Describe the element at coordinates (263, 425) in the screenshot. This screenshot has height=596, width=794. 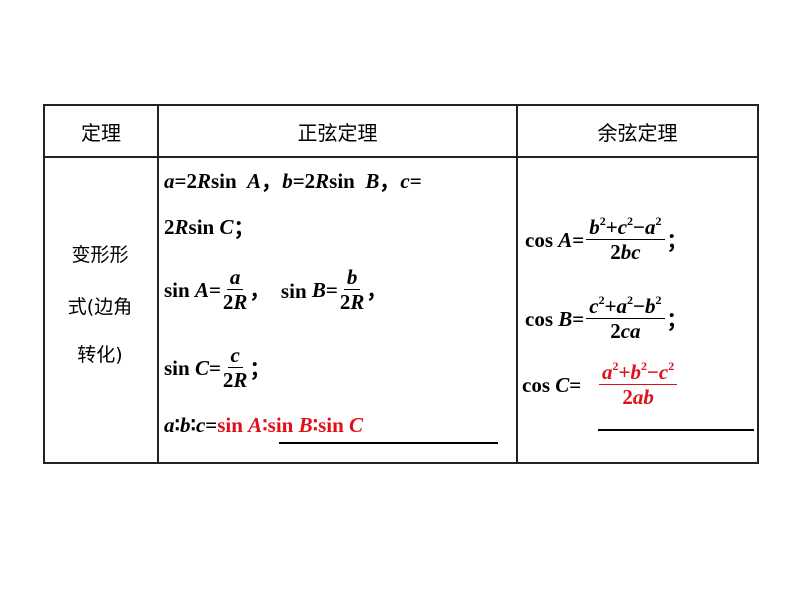
I see `sine-ratio-formula: a ∶ b ∶ c = sin A ∶sin B ∶sin C` at that location.